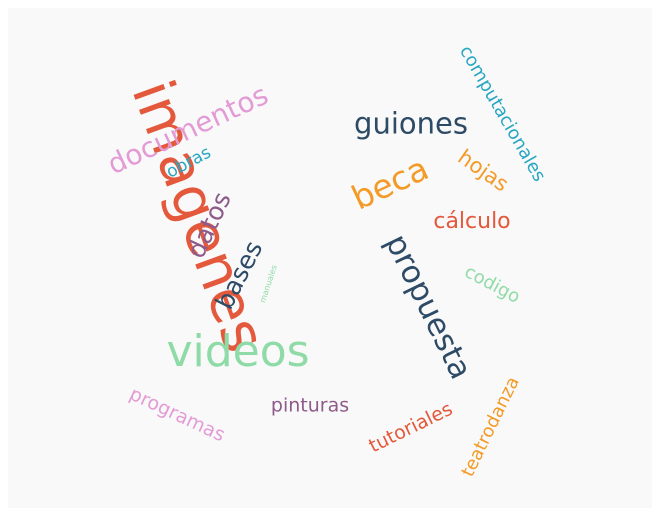 Image resolution: width=660 pixels, height=516 pixels. What do you see at coordinates (310, 405) in the screenshot?
I see `word-pinturas: pinturas` at bounding box center [310, 405].